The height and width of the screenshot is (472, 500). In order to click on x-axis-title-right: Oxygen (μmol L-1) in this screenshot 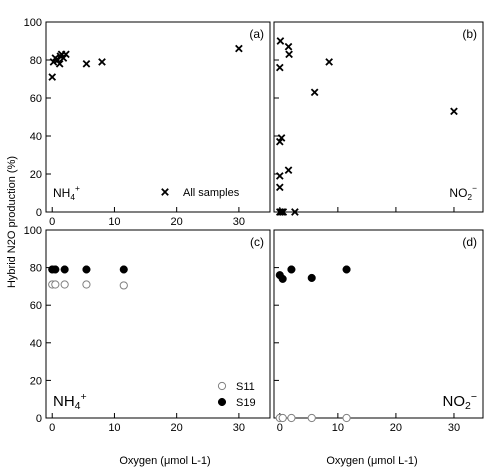, I will do `click(371, 461)`.